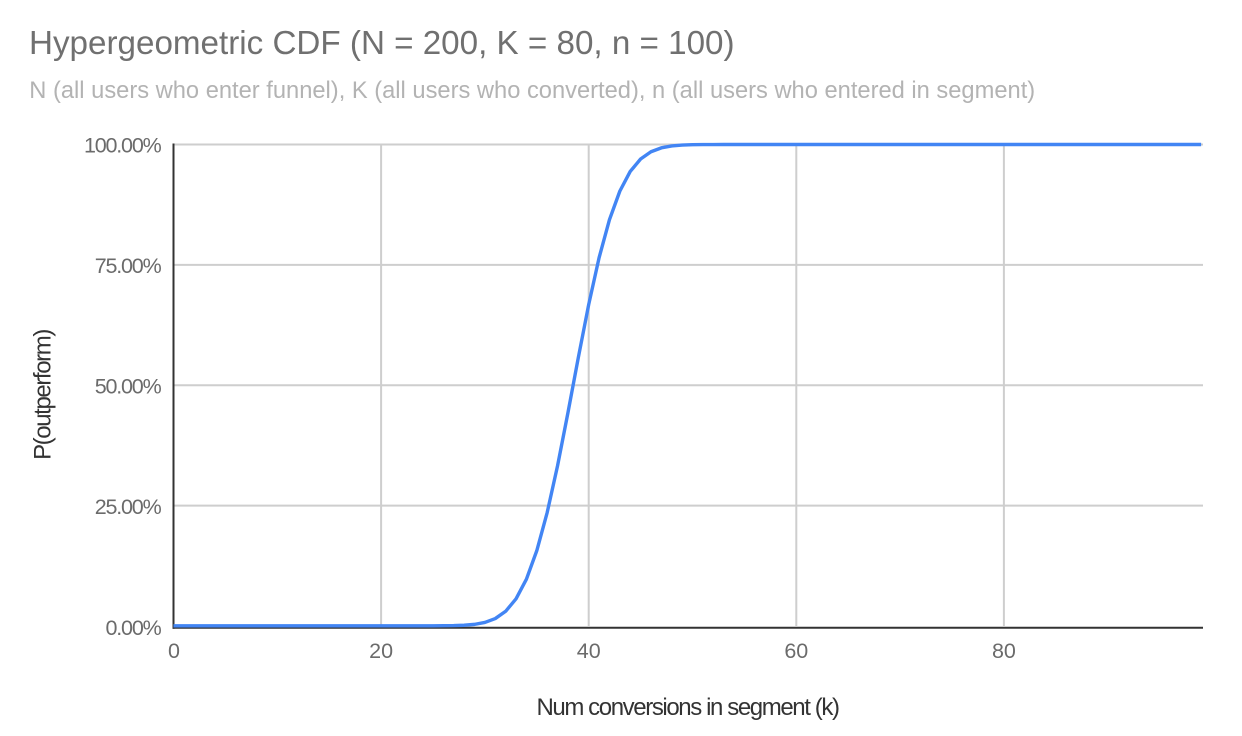 Image resolution: width=1242 pixels, height=736 pixels. Describe the element at coordinates (381, 651) in the screenshot. I see `svg-text: 20` at that location.